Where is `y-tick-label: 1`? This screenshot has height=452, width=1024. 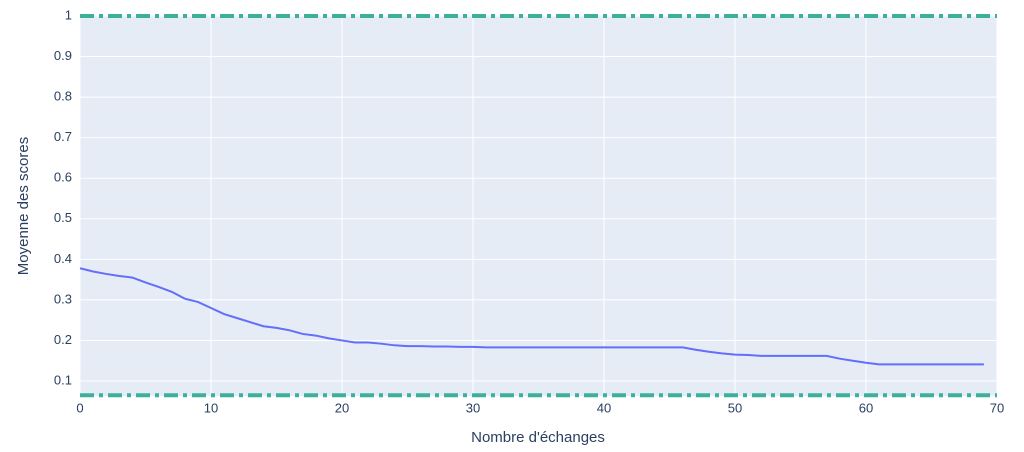 y-tick-label: 1 is located at coordinates (68, 14).